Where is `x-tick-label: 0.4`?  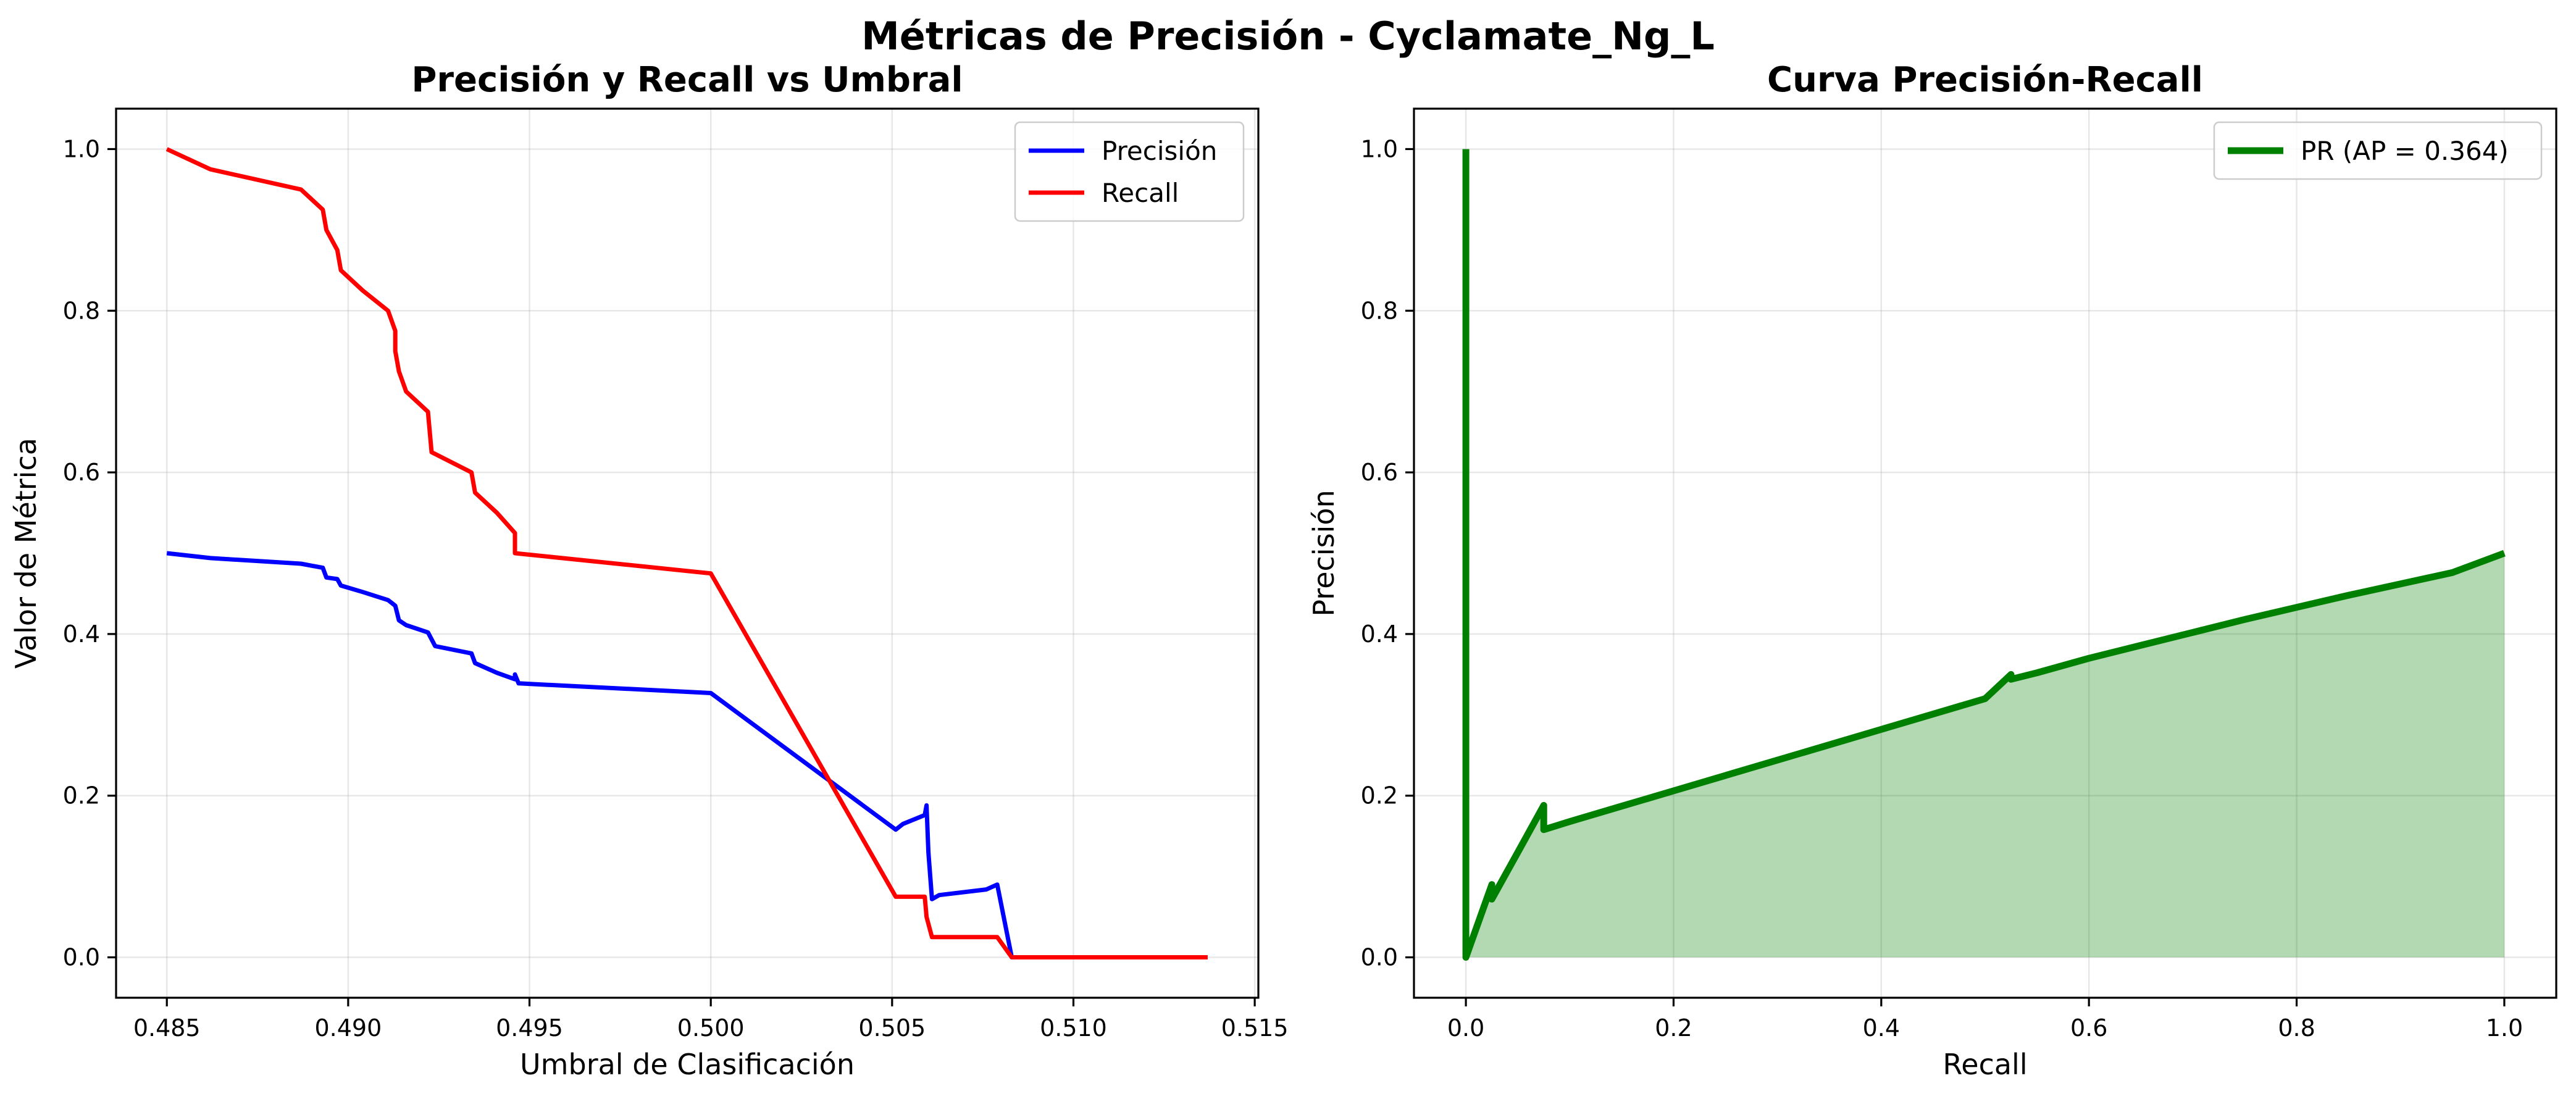 x-tick-label: 0.4 is located at coordinates (1882, 1028).